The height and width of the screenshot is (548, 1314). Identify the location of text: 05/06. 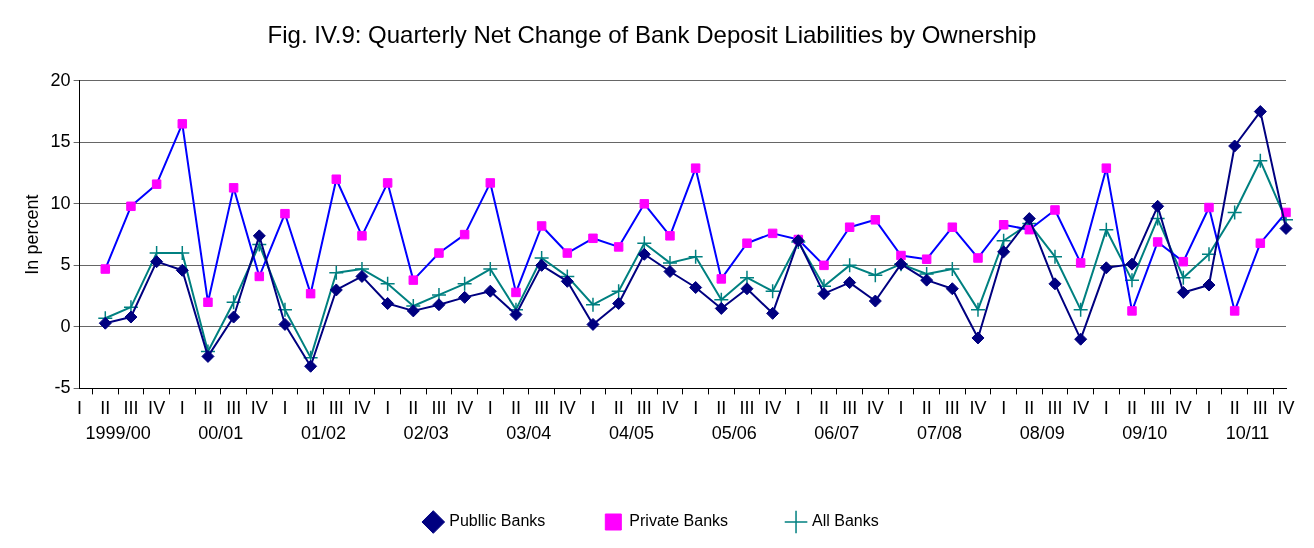
(734, 433).